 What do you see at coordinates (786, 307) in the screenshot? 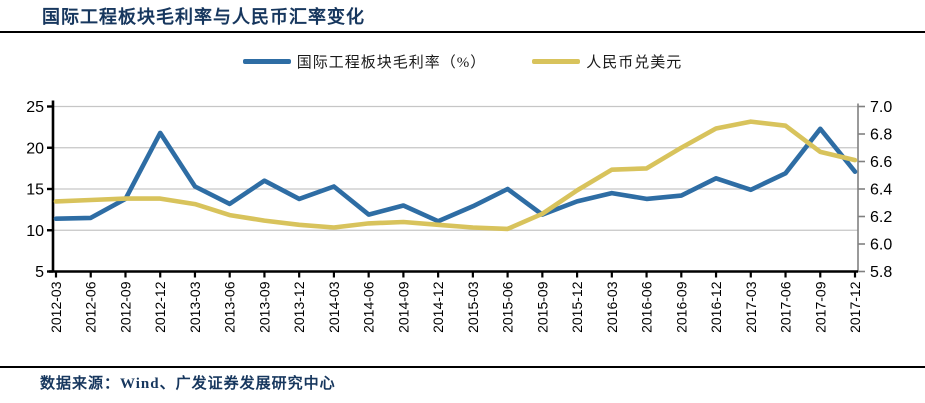
I see `x-axis-tick-label: 2017-06` at bounding box center [786, 307].